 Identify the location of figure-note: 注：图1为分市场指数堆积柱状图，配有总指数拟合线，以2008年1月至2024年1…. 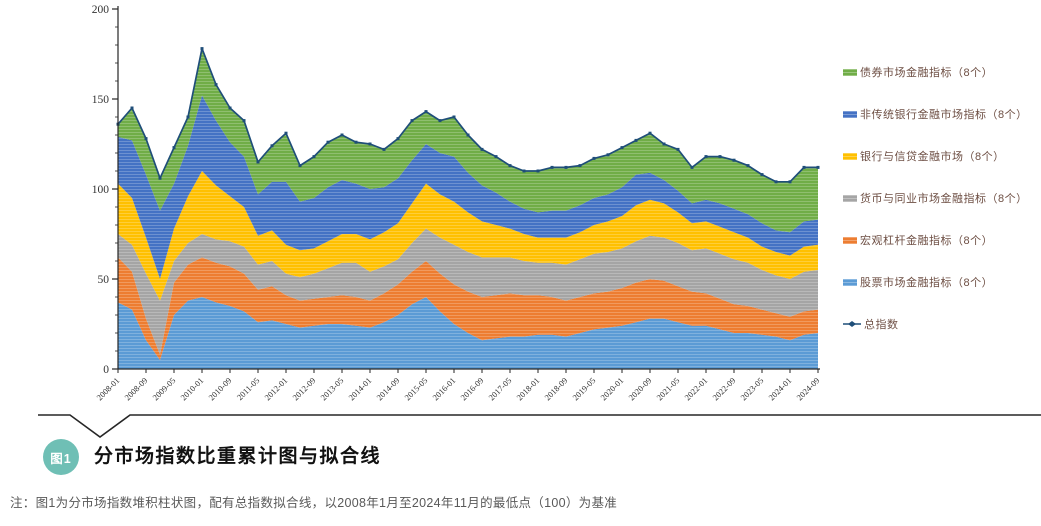
(314, 503).